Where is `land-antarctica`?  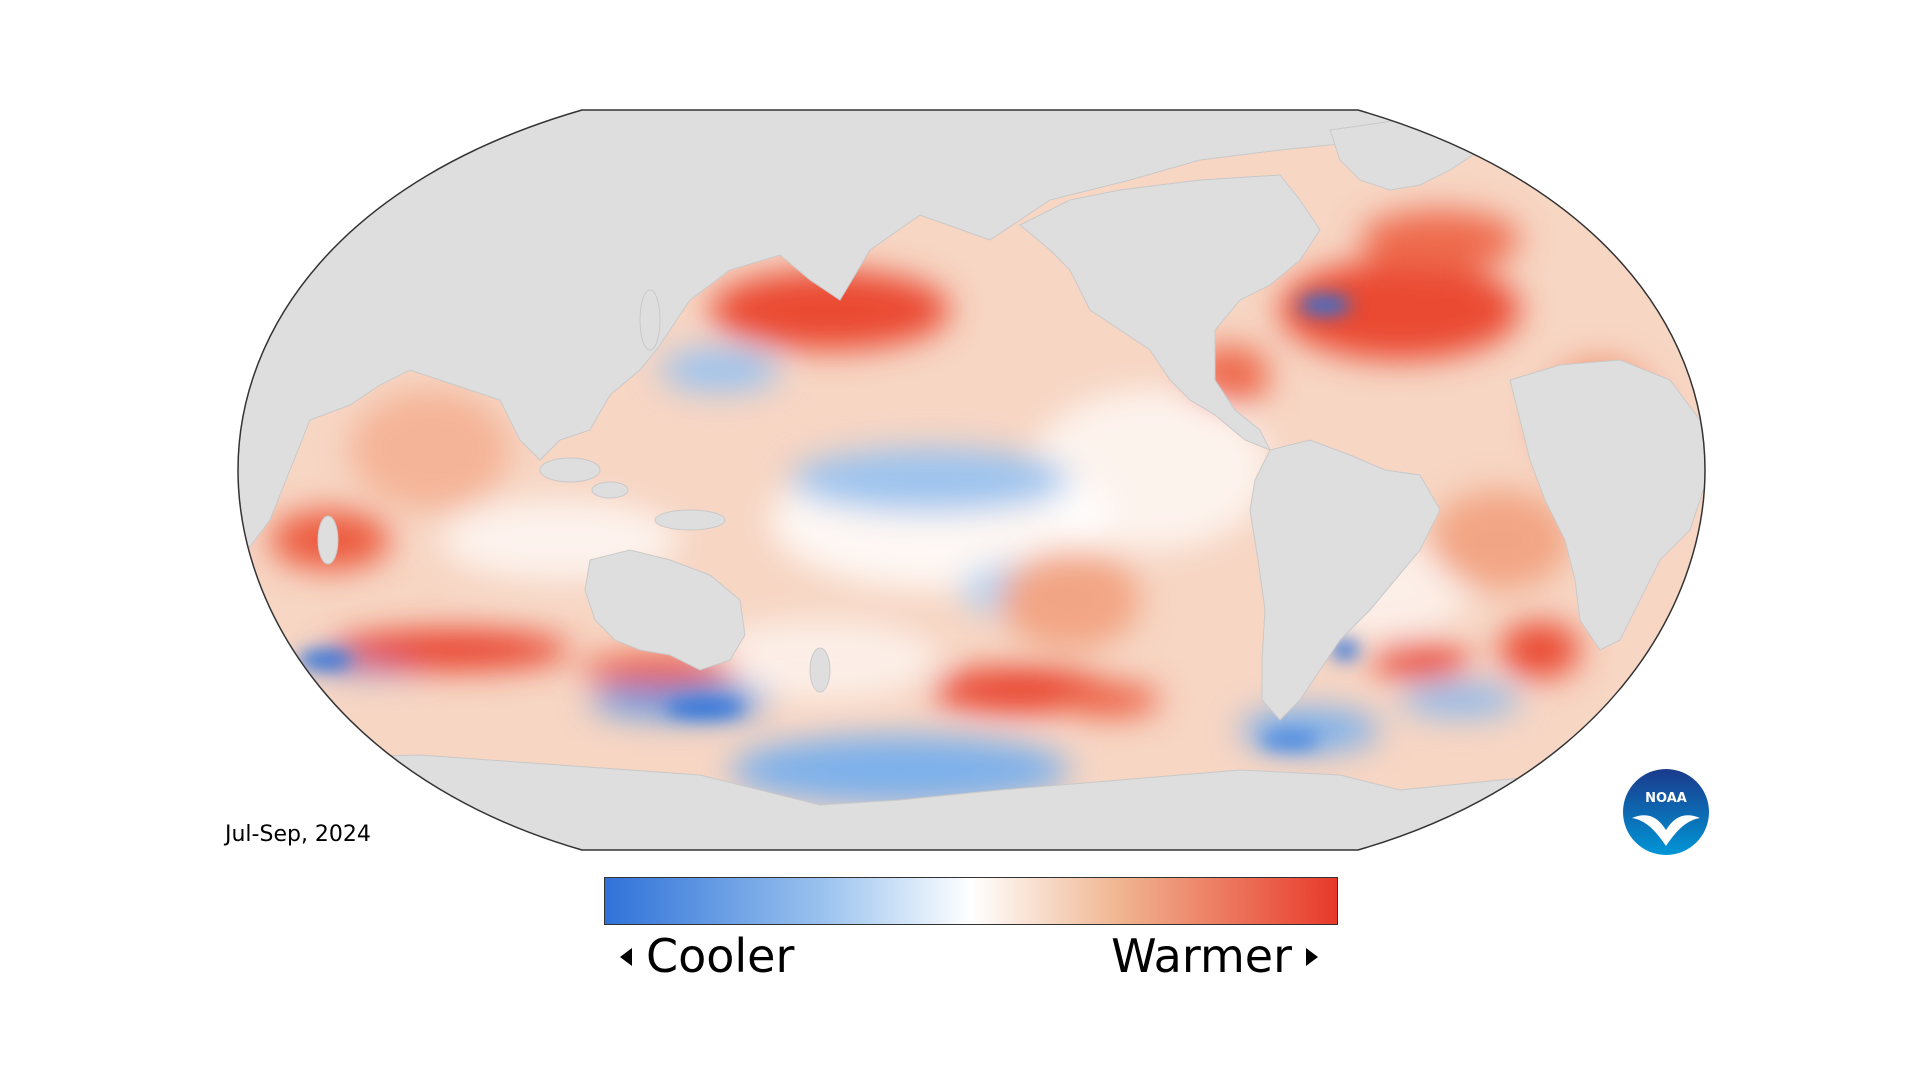
land-antarctica is located at coordinates (971, 802).